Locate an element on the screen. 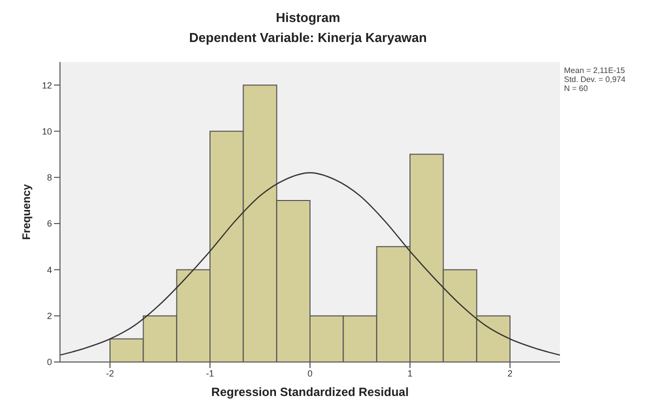 The height and width of the screenshot is (408, 669). x-tick-label: -2 is located at coordinates (110, 373).